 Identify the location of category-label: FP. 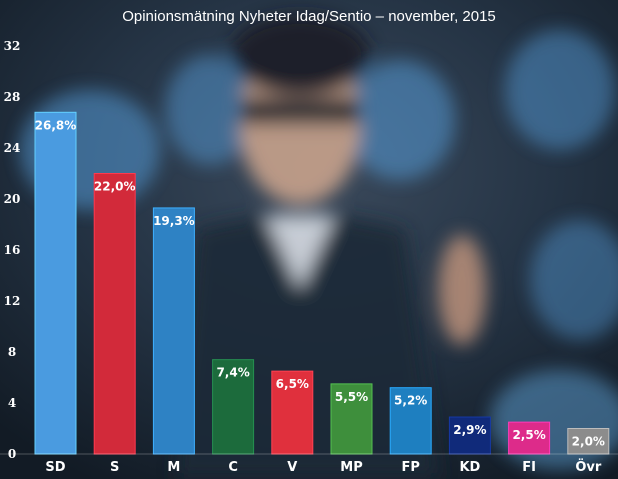
(410, 467).